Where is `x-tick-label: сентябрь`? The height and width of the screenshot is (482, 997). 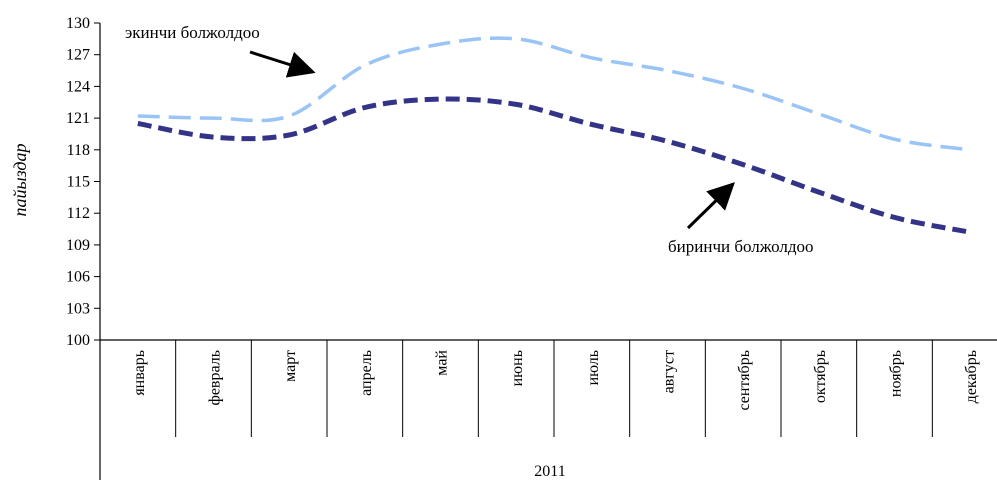
x-tick-label: сентябрь is located at coordinates (744, 380).